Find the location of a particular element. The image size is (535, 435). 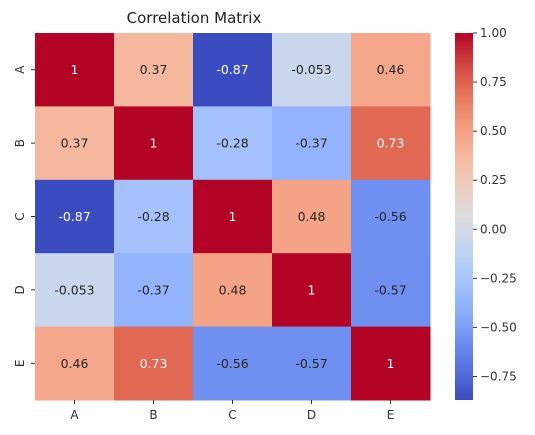

heatmap-cell-B-B is located at coordinates (154, 143).